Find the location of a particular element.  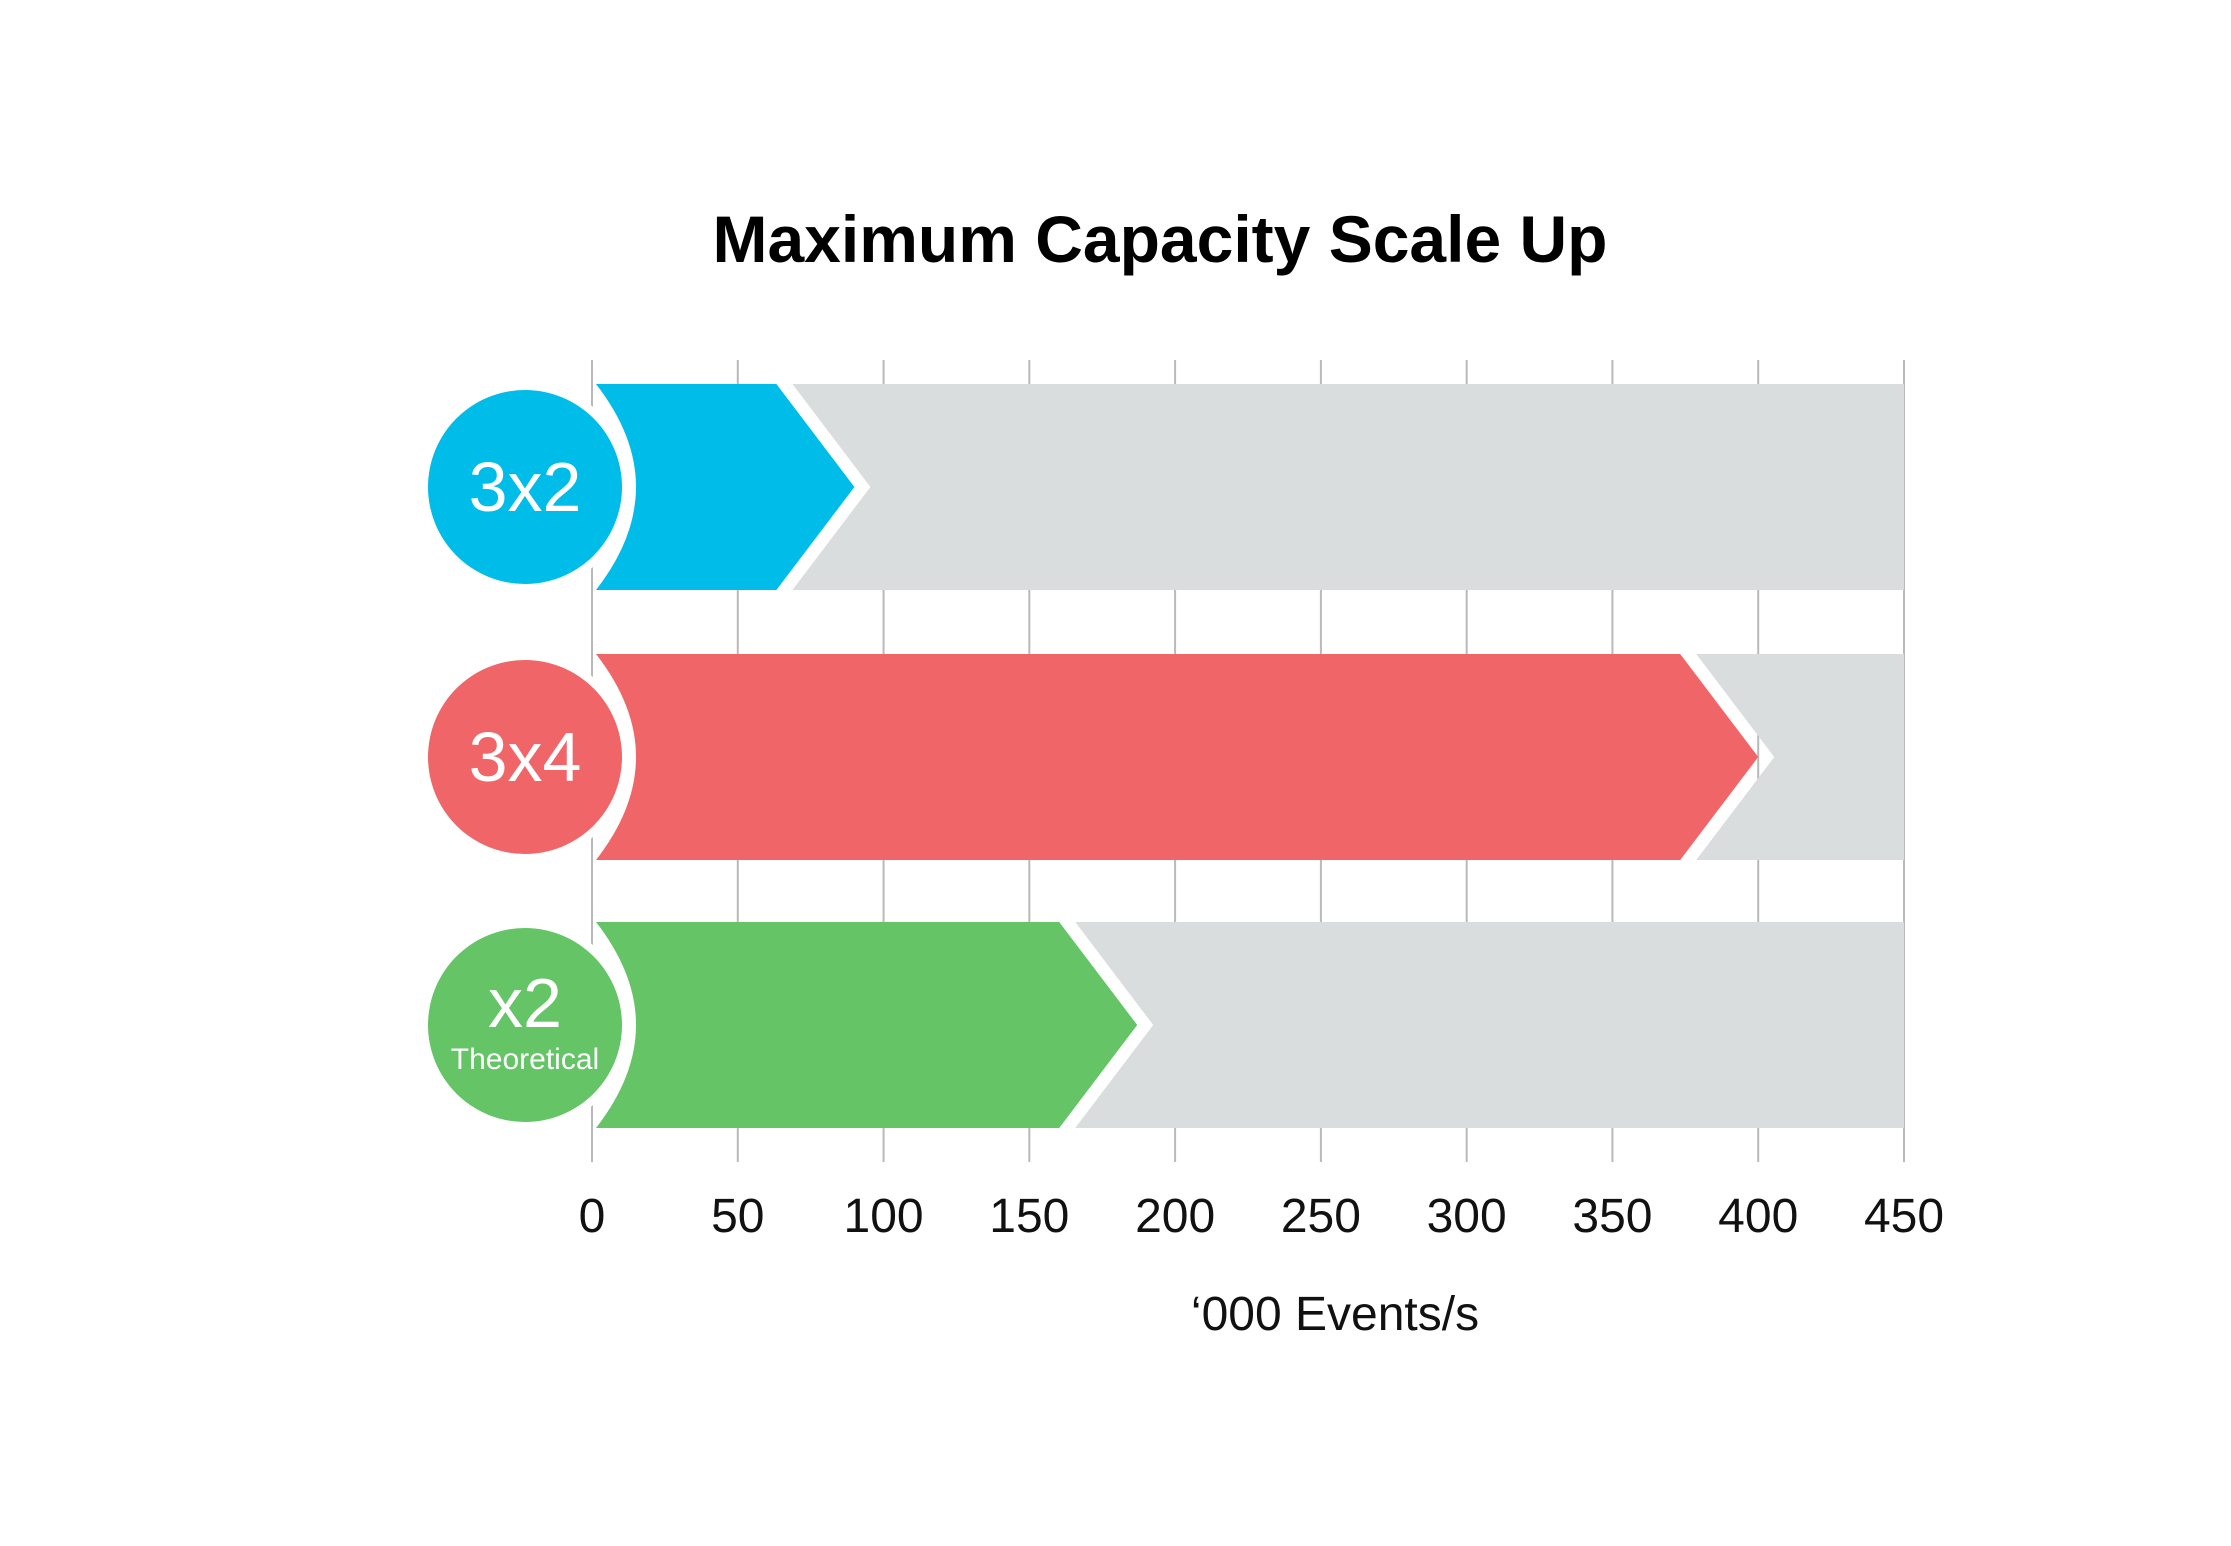

x-tick-label: 0 is located at coordinates (592, 1216).